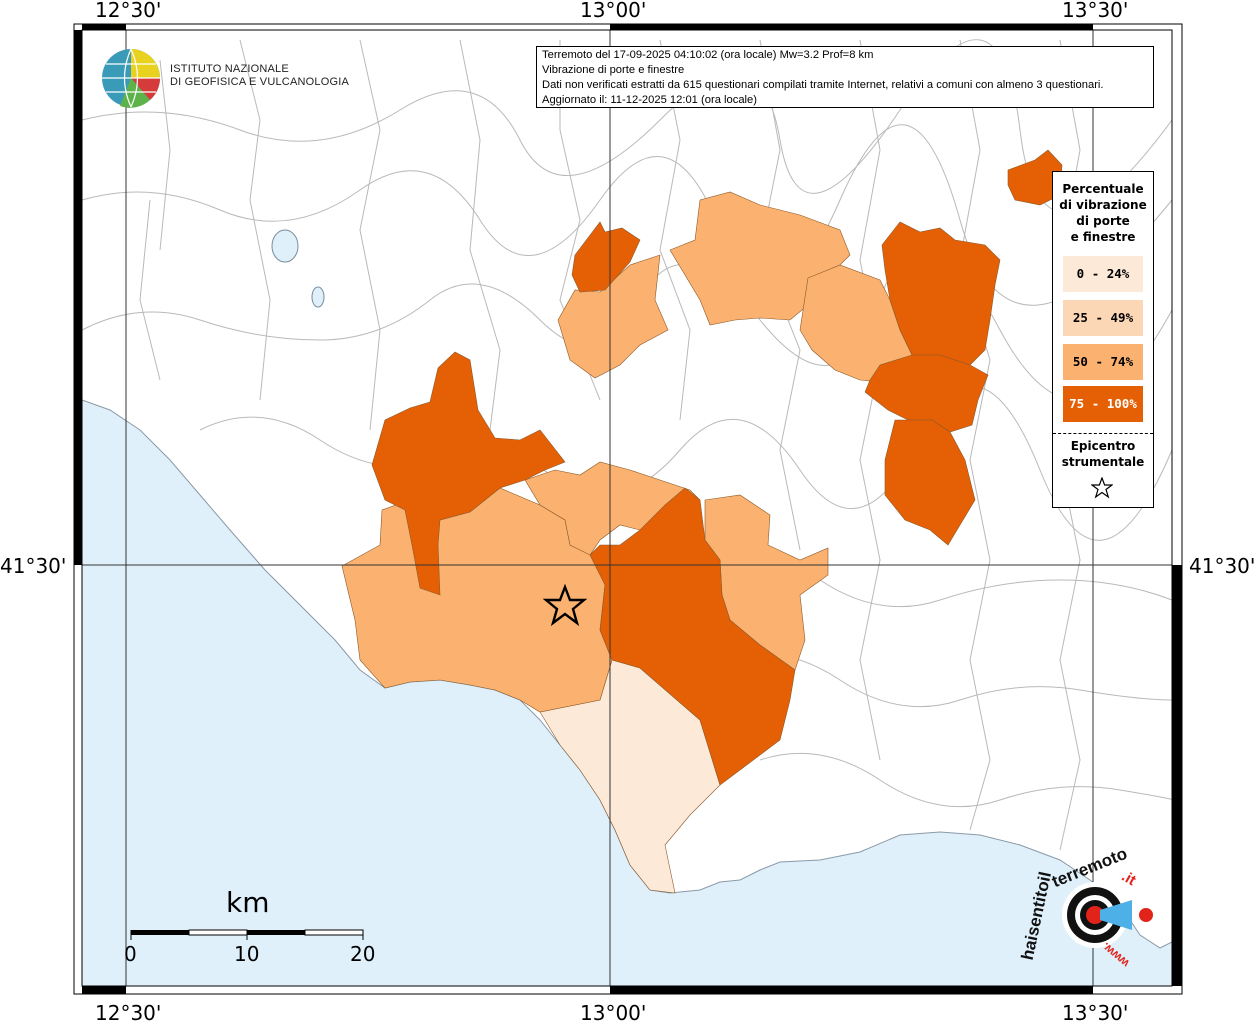  Describe the element at coordinates (1115, 955) in the screenshot. I see `hst-www: www.` at that location.